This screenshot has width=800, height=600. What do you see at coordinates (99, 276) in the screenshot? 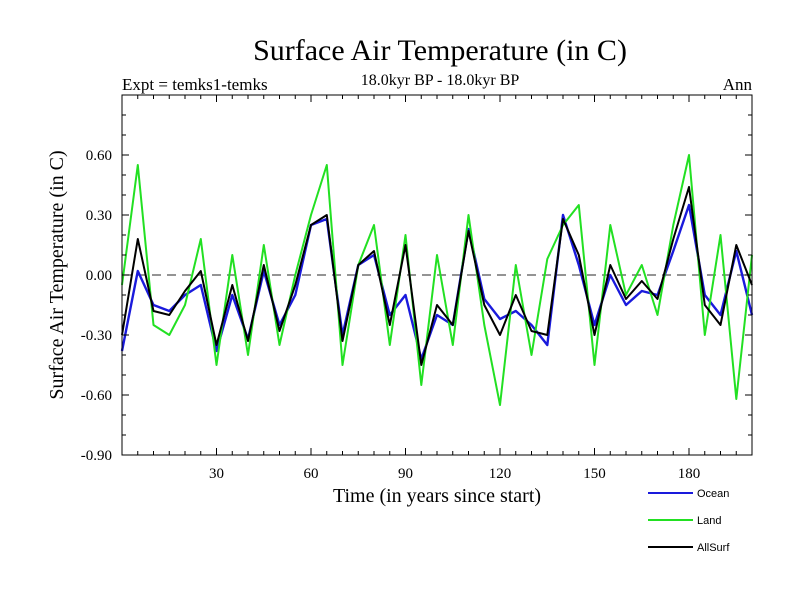
I see `y-tick-label: 0.00` at bounding box center [99, 276].